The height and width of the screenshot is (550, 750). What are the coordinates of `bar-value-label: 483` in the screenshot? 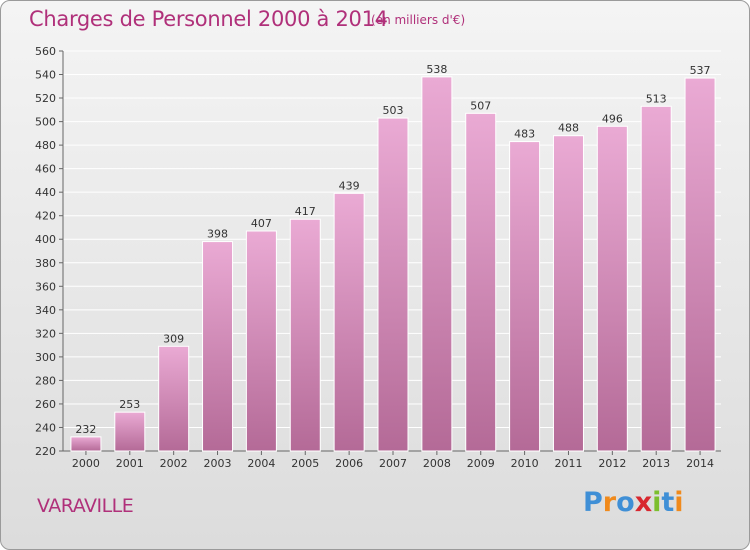 It's located at (524, 134).